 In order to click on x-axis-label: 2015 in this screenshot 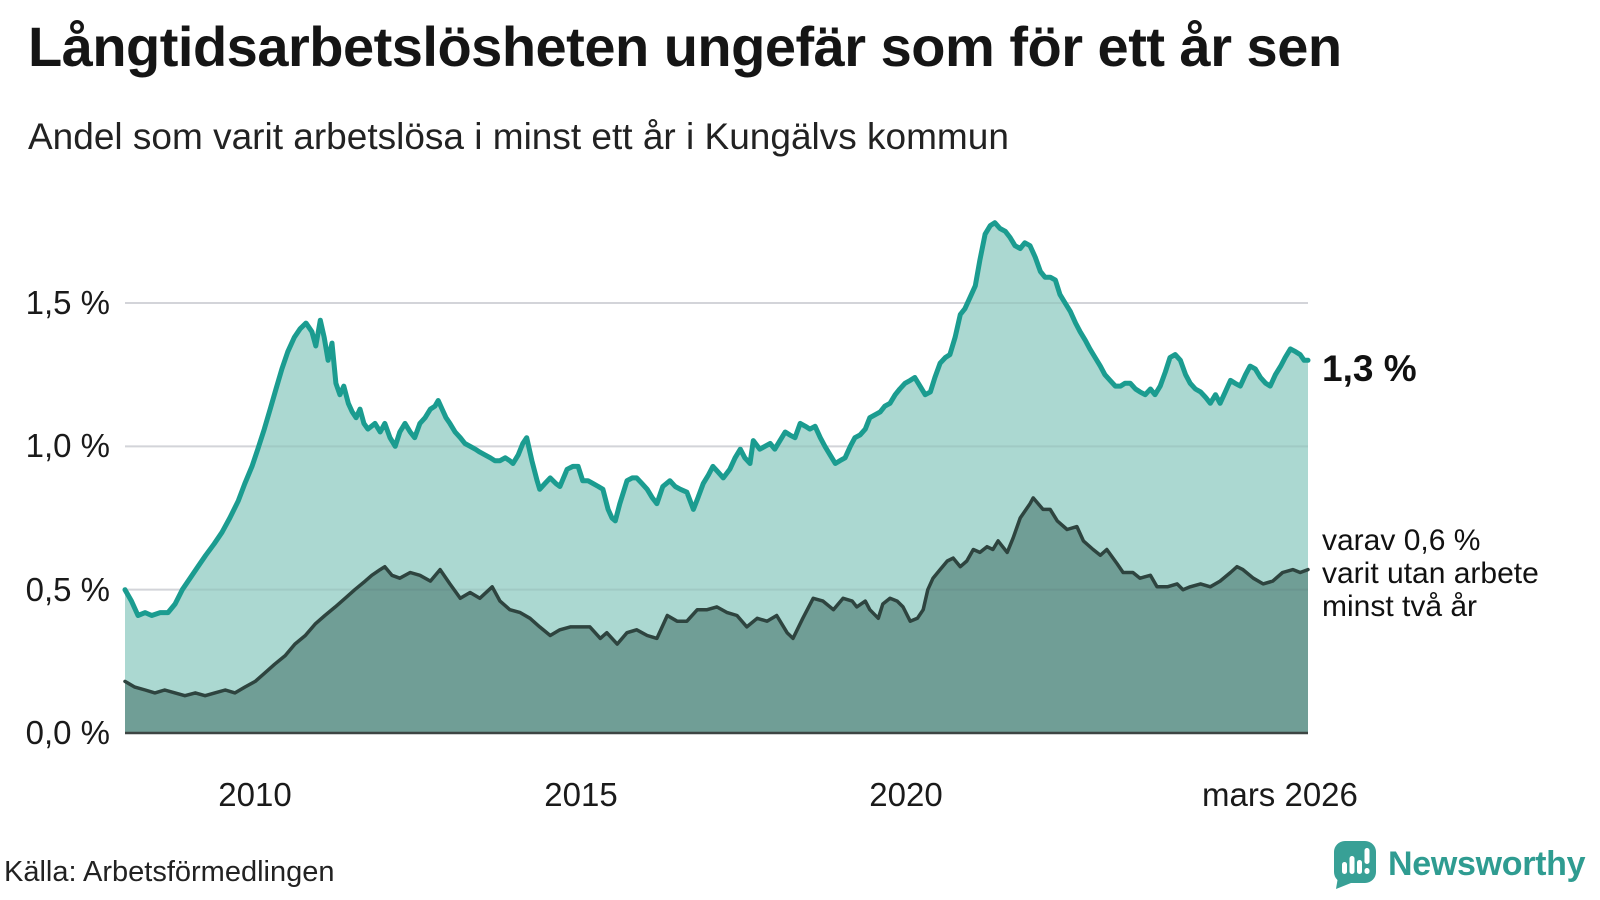, I will do `click(581, 794)`.